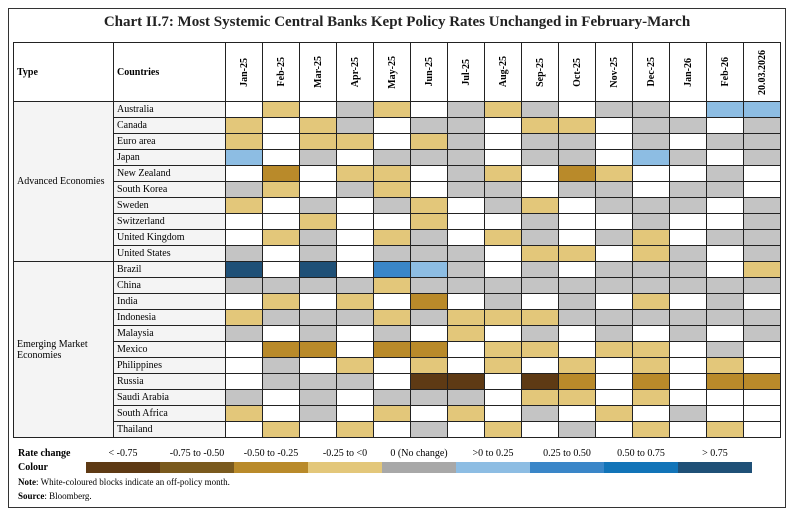  What do you see at coordinates (169, 72) in the screenshot?
I see `header-countries: Countries` at bounding box center [169, 72].